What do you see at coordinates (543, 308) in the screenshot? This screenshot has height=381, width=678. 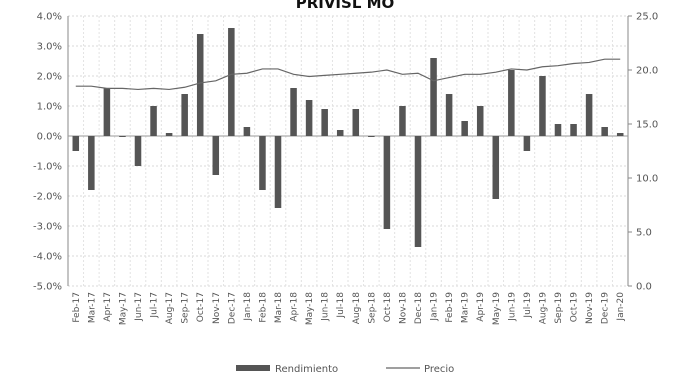 I see `x-tick-label: Aug-19` at bounding box center [543, 308].